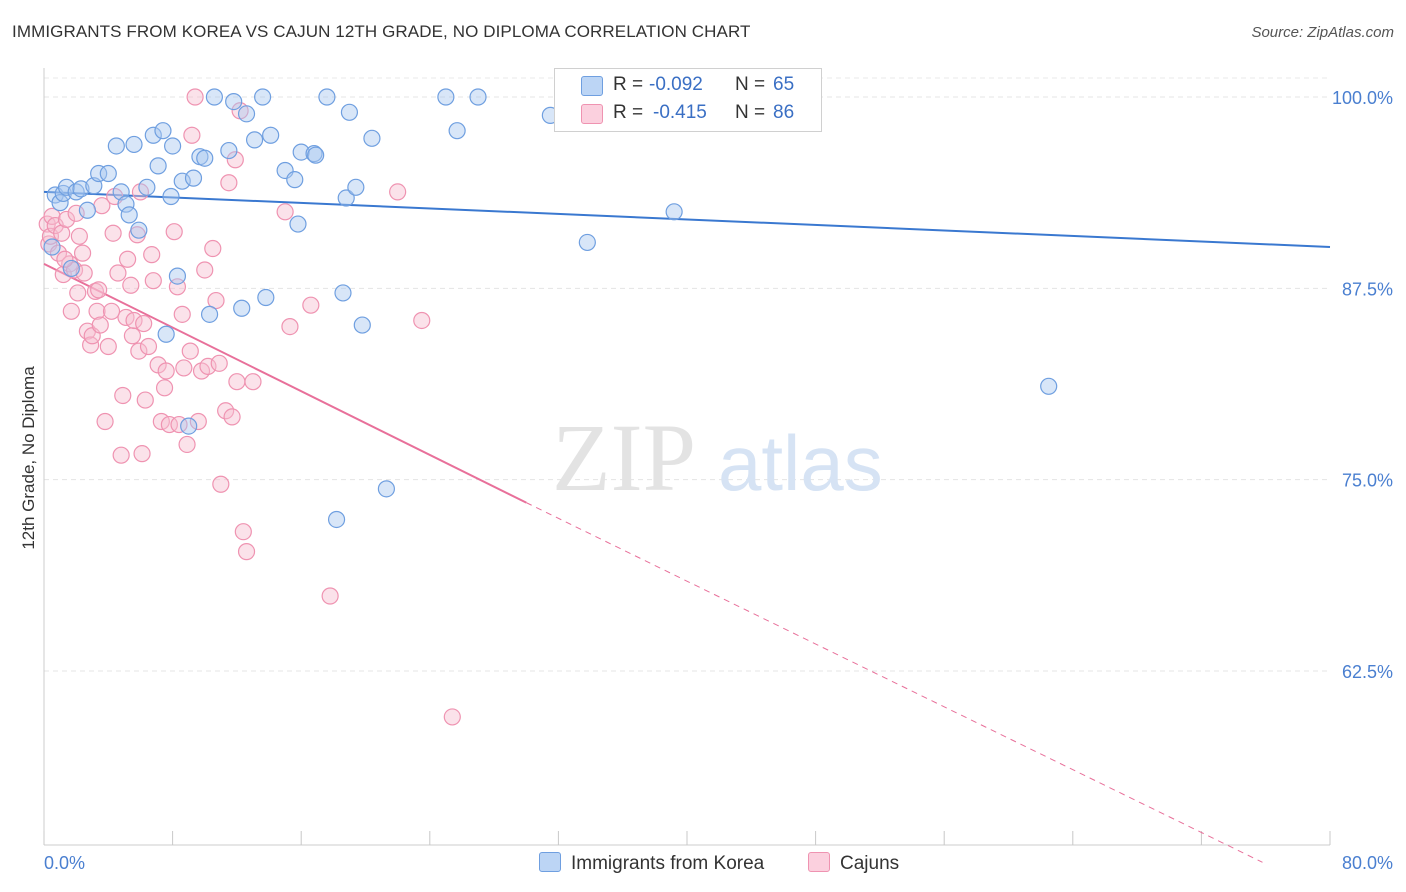 This screenshot has width=1406, height=892. What do you see at coordinates (668, 863) in the screenshot?
I see `bottom-legend-label-korea: Immigrants from Korea` at bounding box center [668, 863].